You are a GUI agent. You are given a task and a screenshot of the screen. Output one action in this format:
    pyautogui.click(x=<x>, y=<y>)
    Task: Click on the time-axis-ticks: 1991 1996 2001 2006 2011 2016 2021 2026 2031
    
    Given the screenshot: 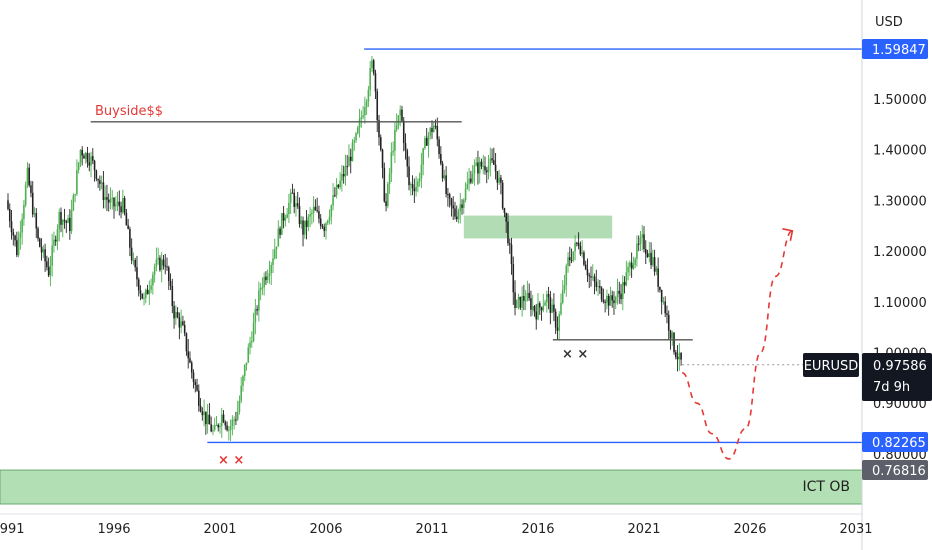 What is the action you would take?
    pyautogui.click(x=436, y=529)
    